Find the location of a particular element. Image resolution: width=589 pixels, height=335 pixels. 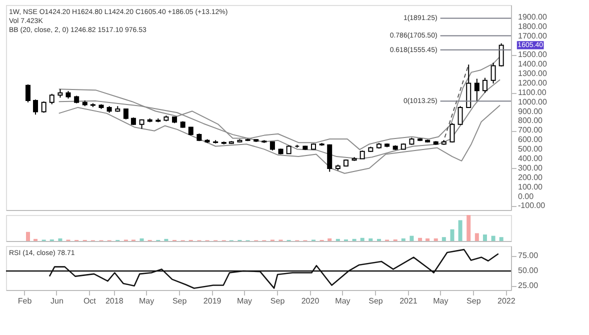

y-tick-label: 900.00 is located at coordinates (531, 111).